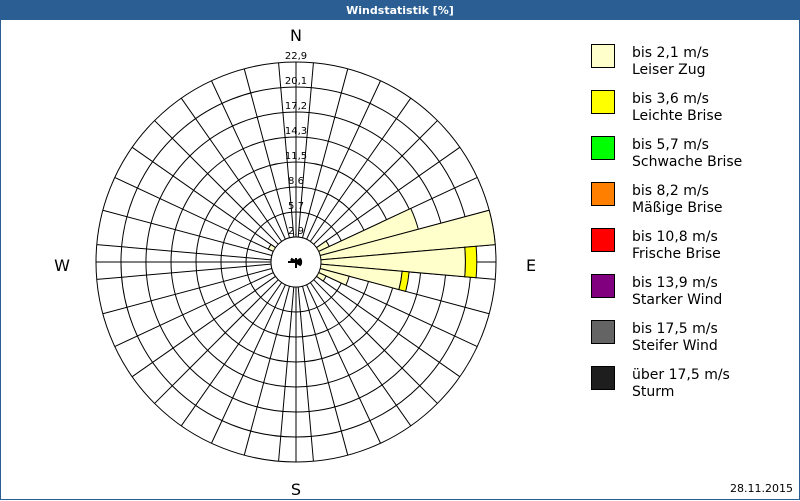  I want to click on ring-label: 2,9, so click(296, 231).